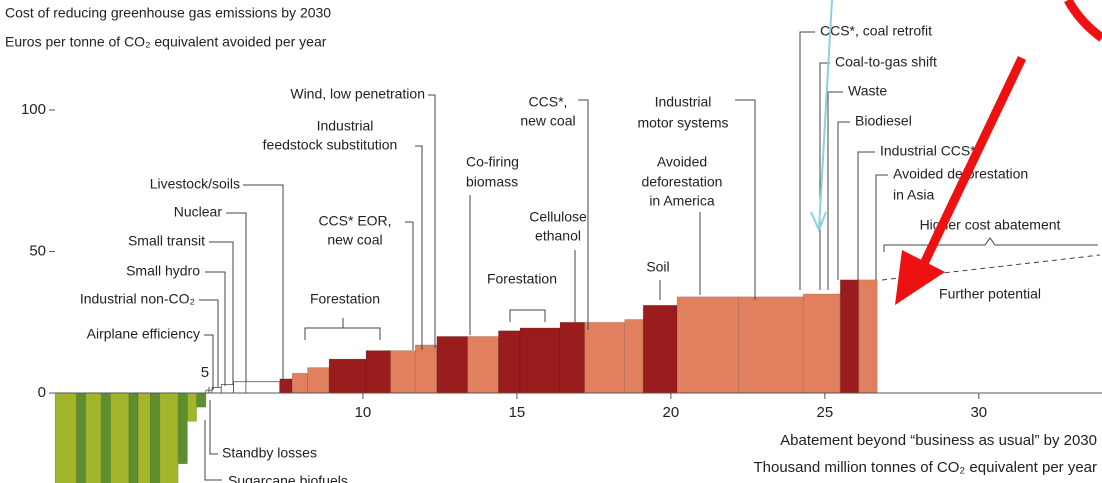  What do you see at coordinates (354, 221) in the screenshot?
I see `annotation: CCS* EOR,` at bounding box center [354, 221].